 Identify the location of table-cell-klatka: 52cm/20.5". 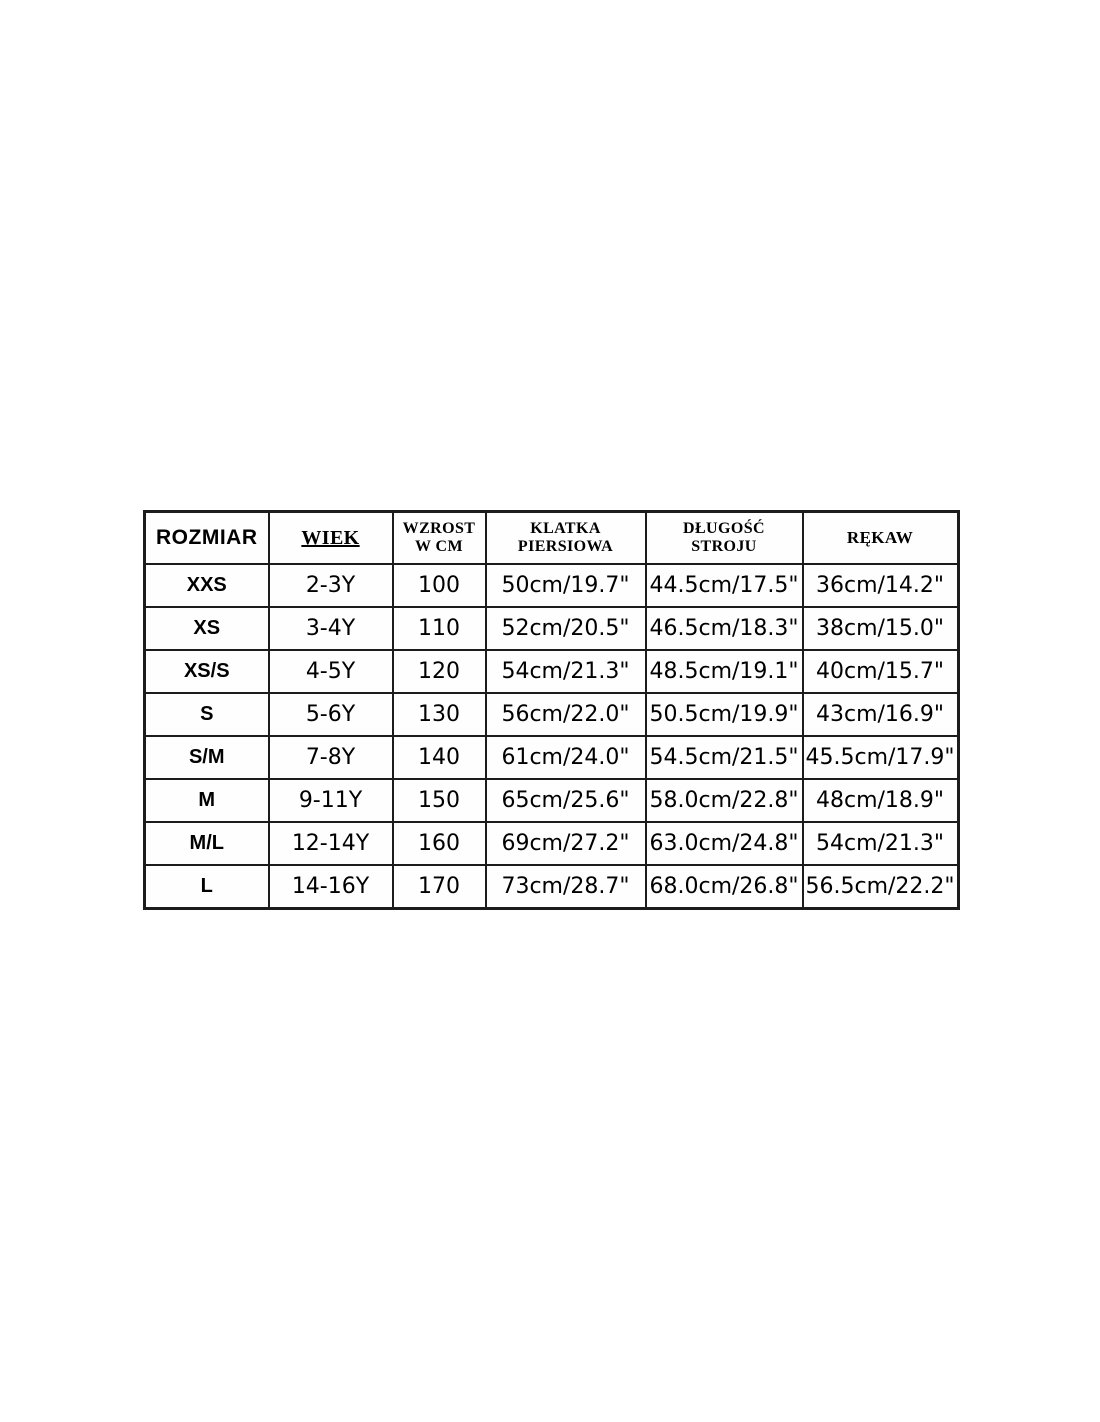
(565, 628).